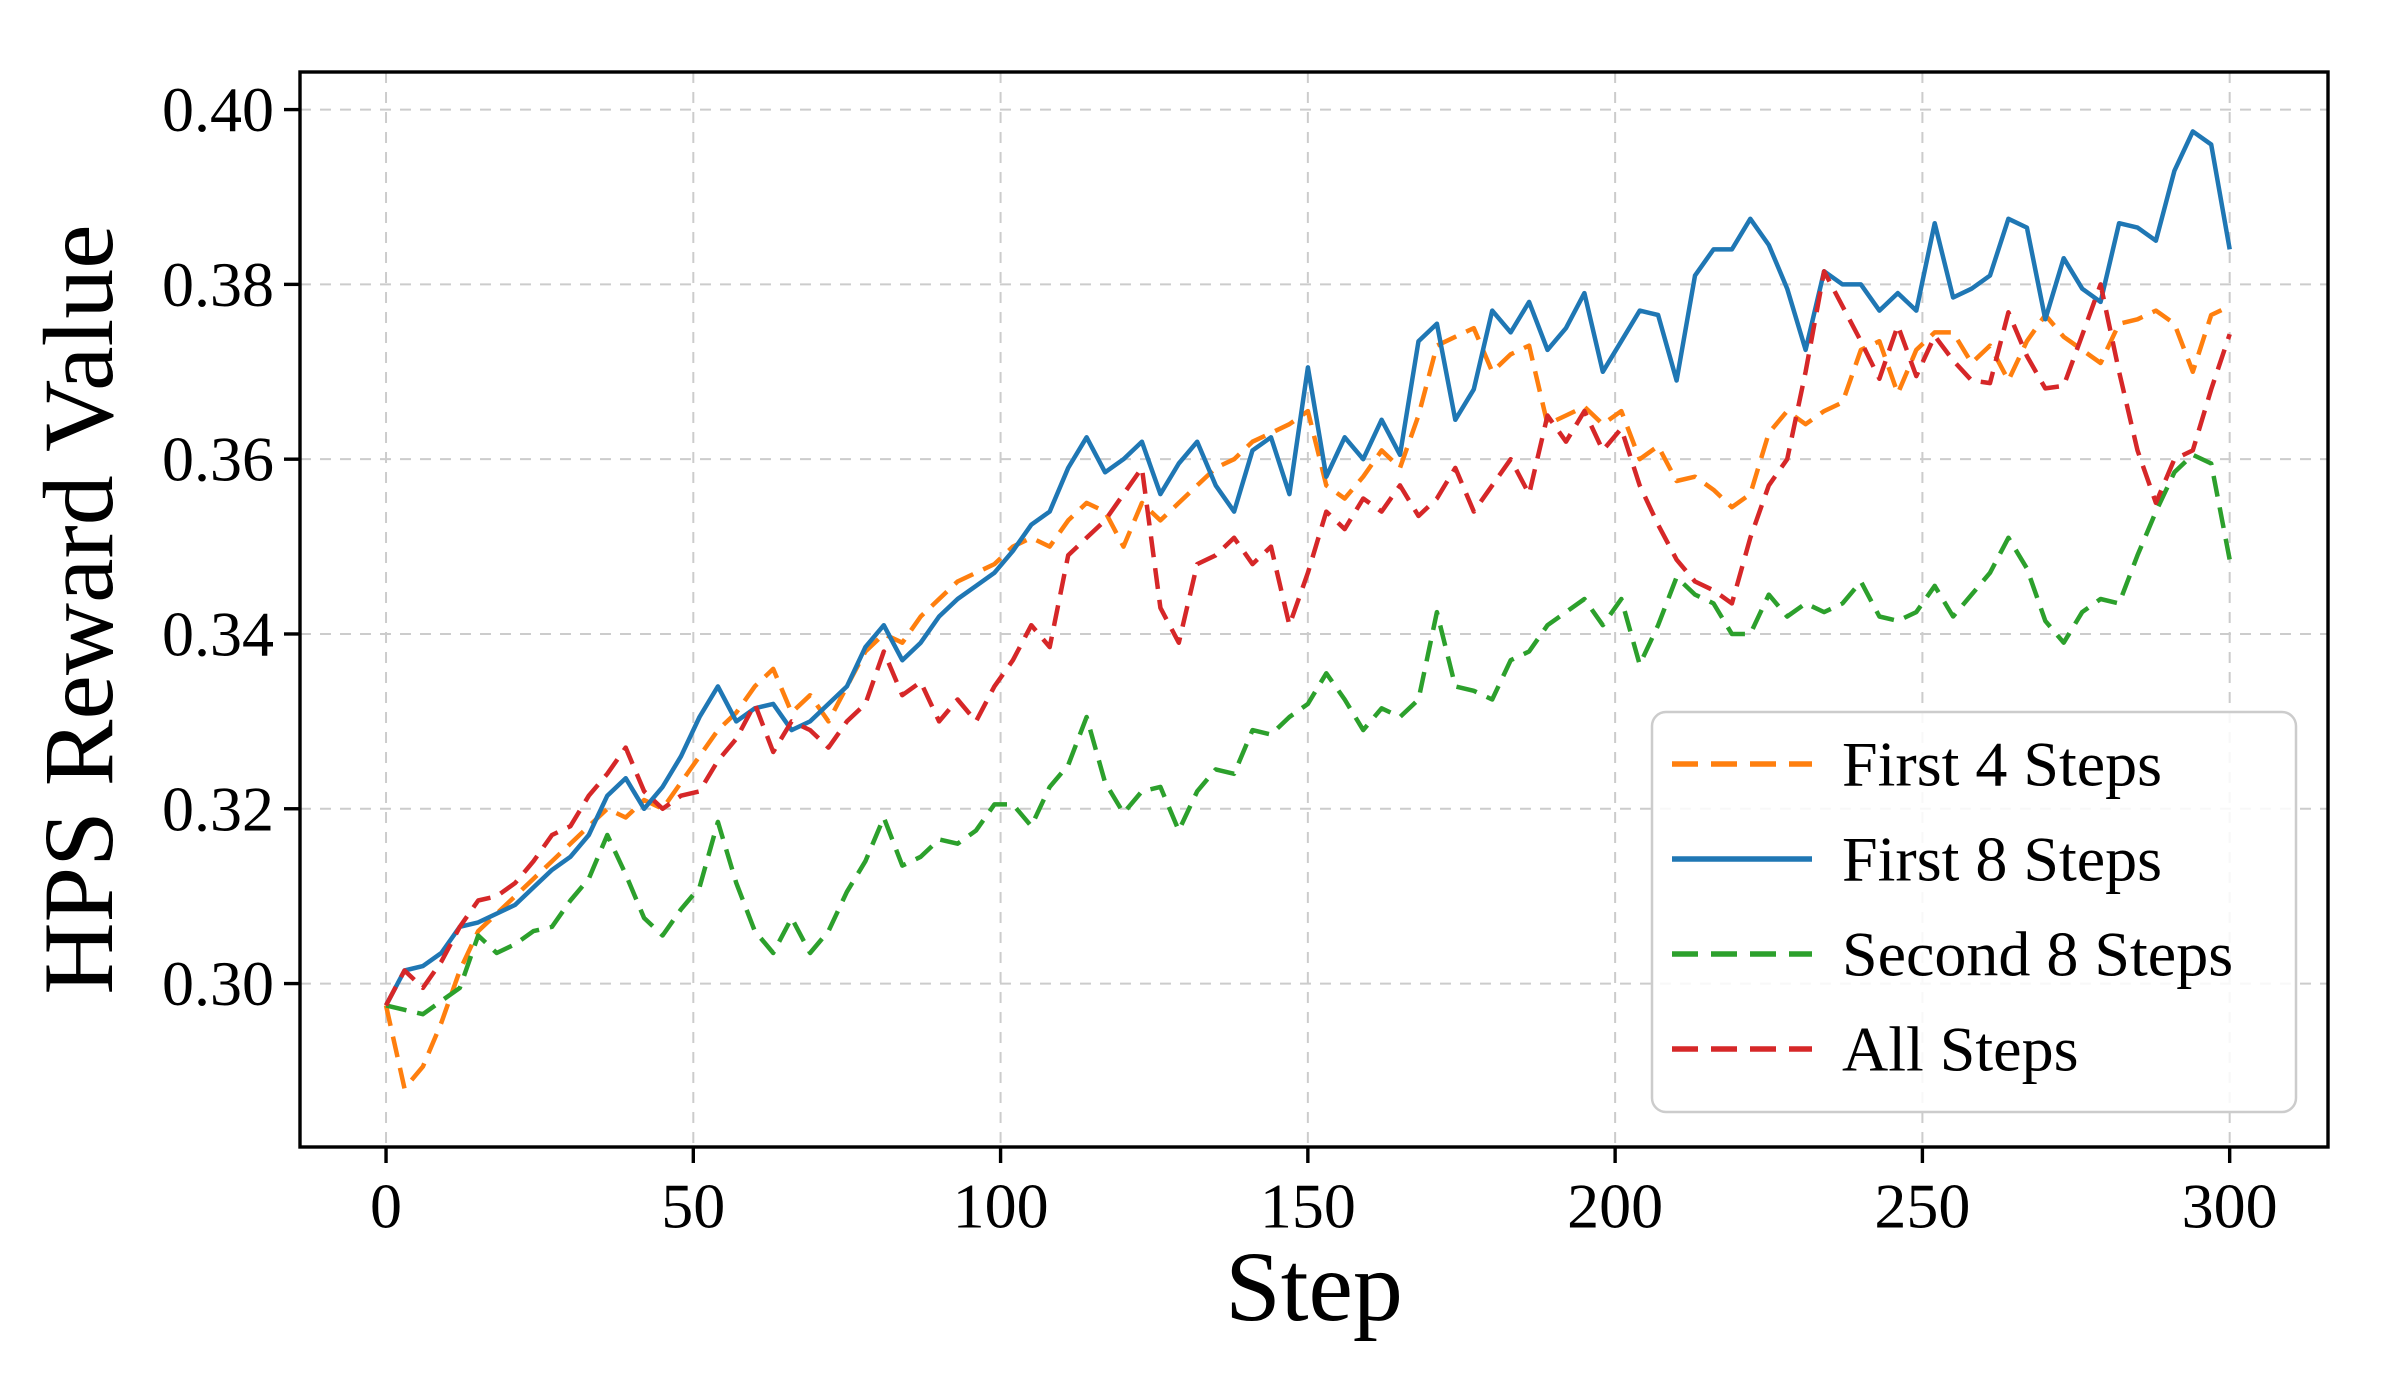 The height and width of the screenshot is (1400, 2400). What do you see at coordinates (1960, 1049) in the screenshot?
I see `legend-label: All Steps` at bounding box center [1960, 1049].